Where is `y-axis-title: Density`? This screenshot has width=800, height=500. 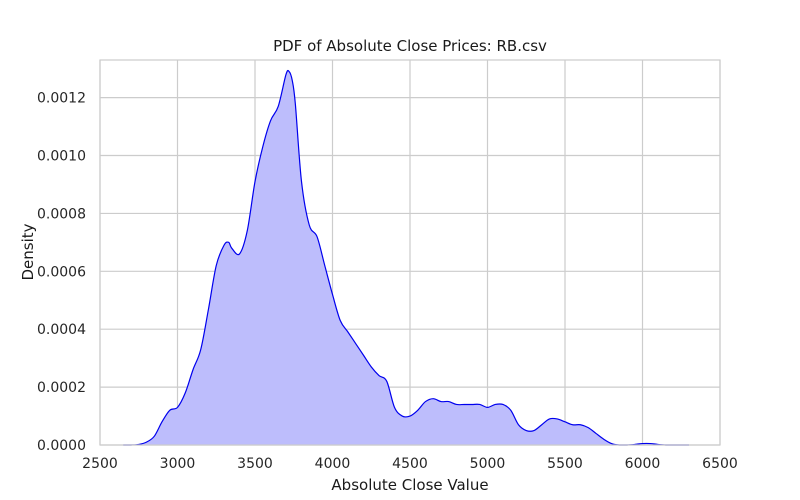 y-axis-title: Density is located at coordinates (28, 251).